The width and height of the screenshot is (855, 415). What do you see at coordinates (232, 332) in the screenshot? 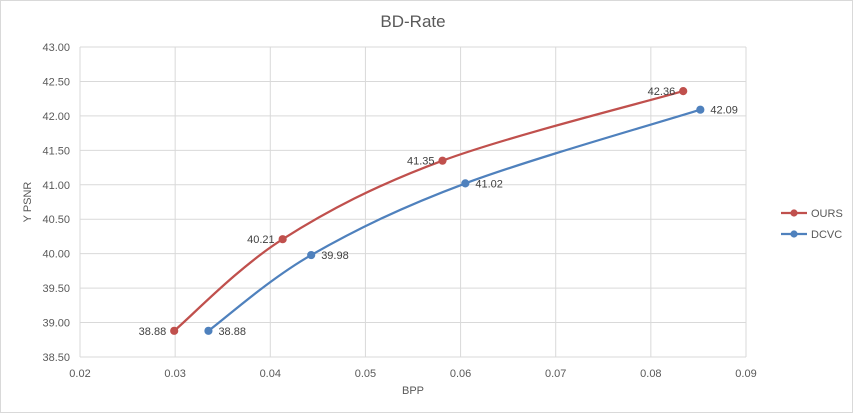
I see `data-label-dcvc: 38.88` at bounding box center [232, 332].